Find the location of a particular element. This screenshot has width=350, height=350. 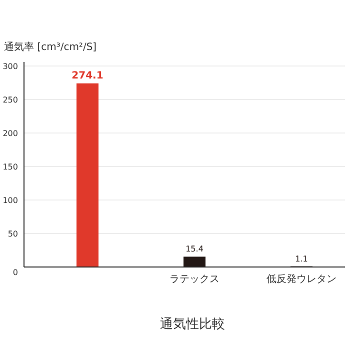

data-label: 15.4 is located at coordinates (195, 249).